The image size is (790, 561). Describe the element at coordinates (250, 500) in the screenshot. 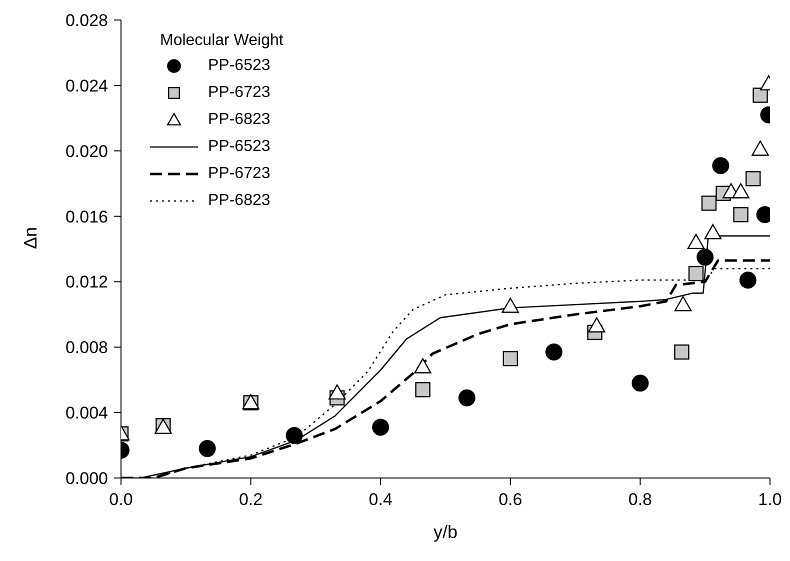

I see `x-tick-label: 0.2` at that location.